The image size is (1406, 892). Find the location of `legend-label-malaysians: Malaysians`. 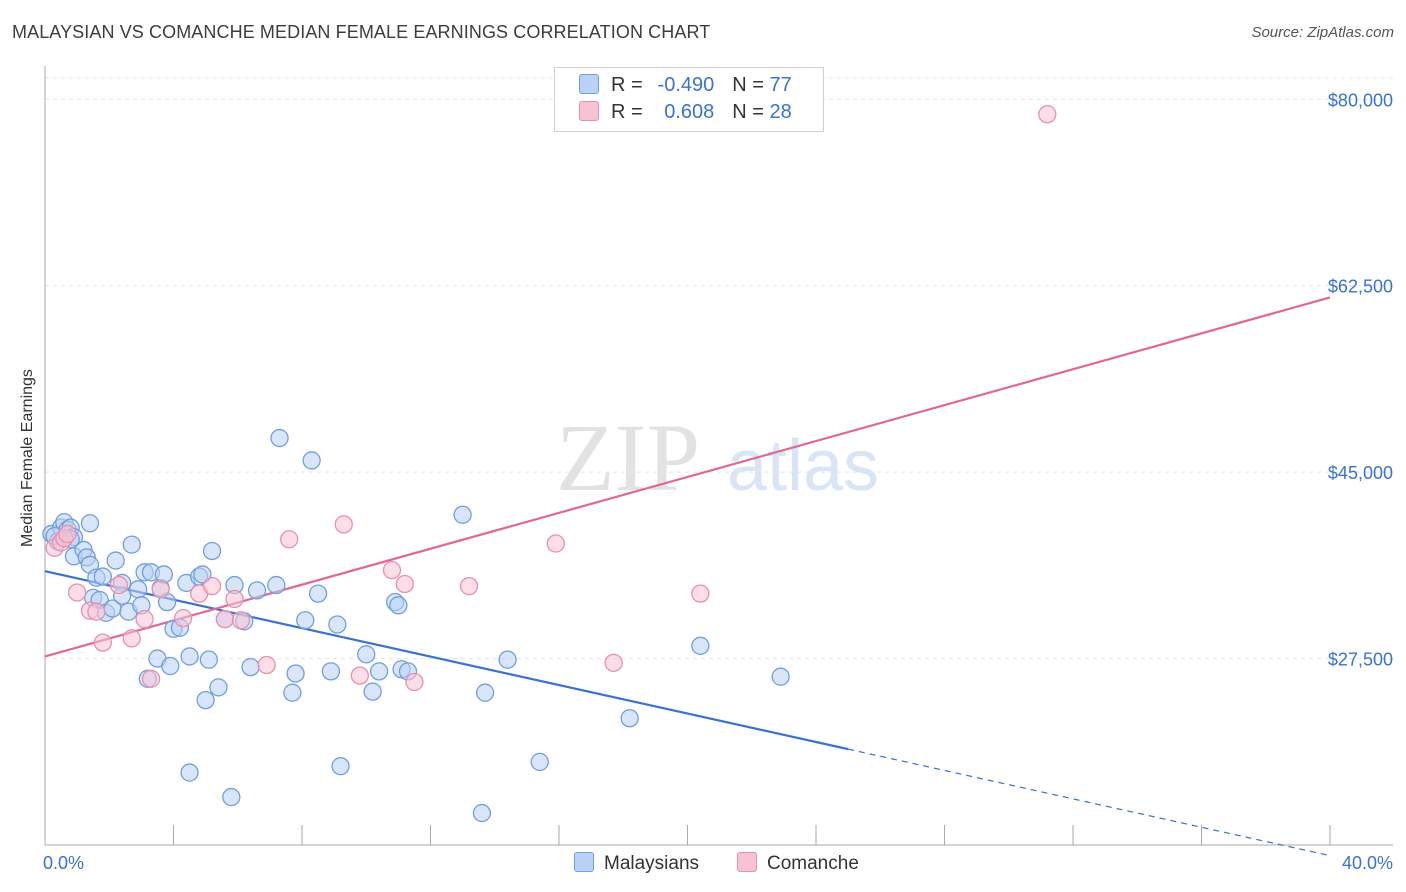

legend-label-malaysians: Malaysians is located at coordinates (652, 863).